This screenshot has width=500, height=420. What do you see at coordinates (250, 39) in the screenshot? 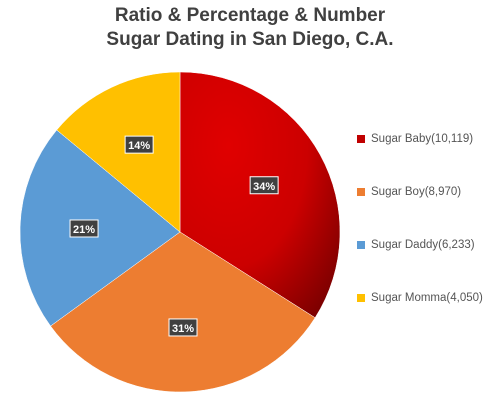
I see `chart-title-line-2: Sugar Dating in San Diego, C.A.` at bounding box center [250, 39].